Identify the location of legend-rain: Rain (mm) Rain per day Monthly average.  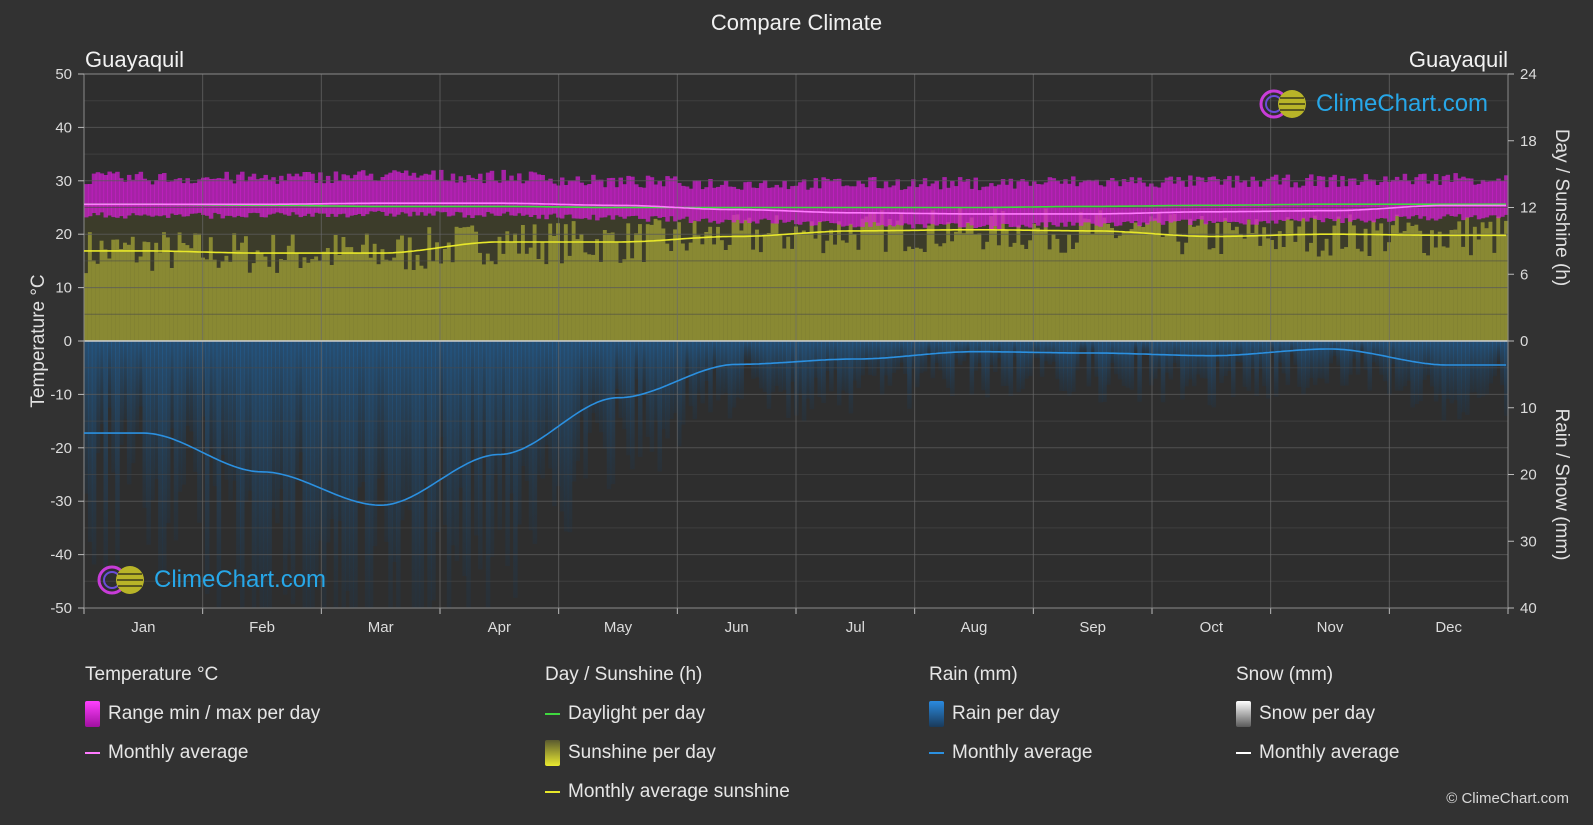
(1010, 722).